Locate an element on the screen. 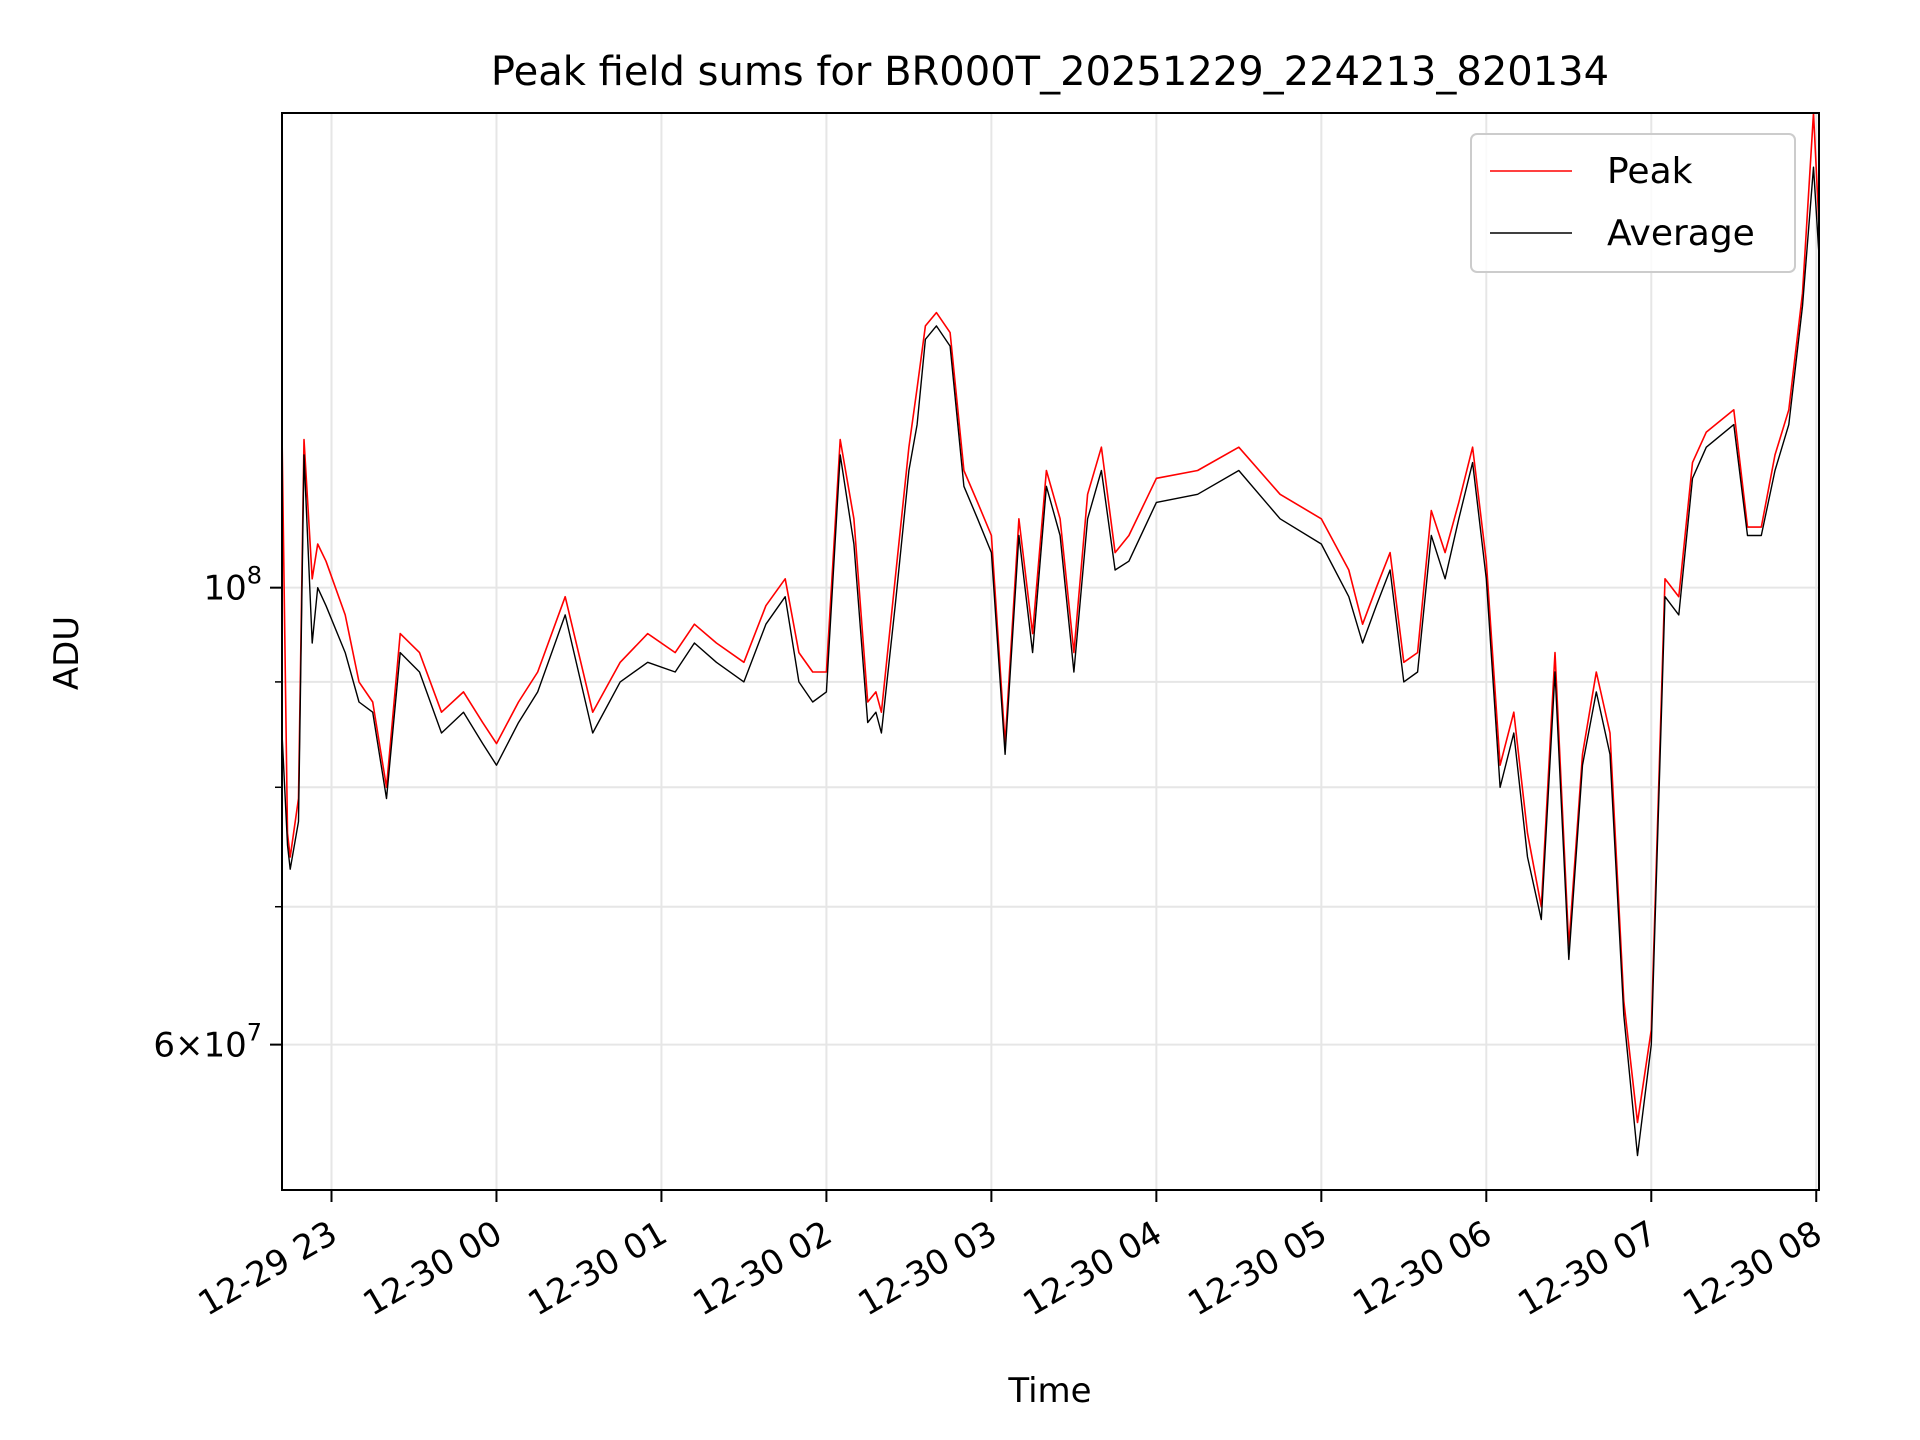 The width and height of the screenshot is (1920, 1440). x-axis-label: Time is located at coordinates (1049, 1391).